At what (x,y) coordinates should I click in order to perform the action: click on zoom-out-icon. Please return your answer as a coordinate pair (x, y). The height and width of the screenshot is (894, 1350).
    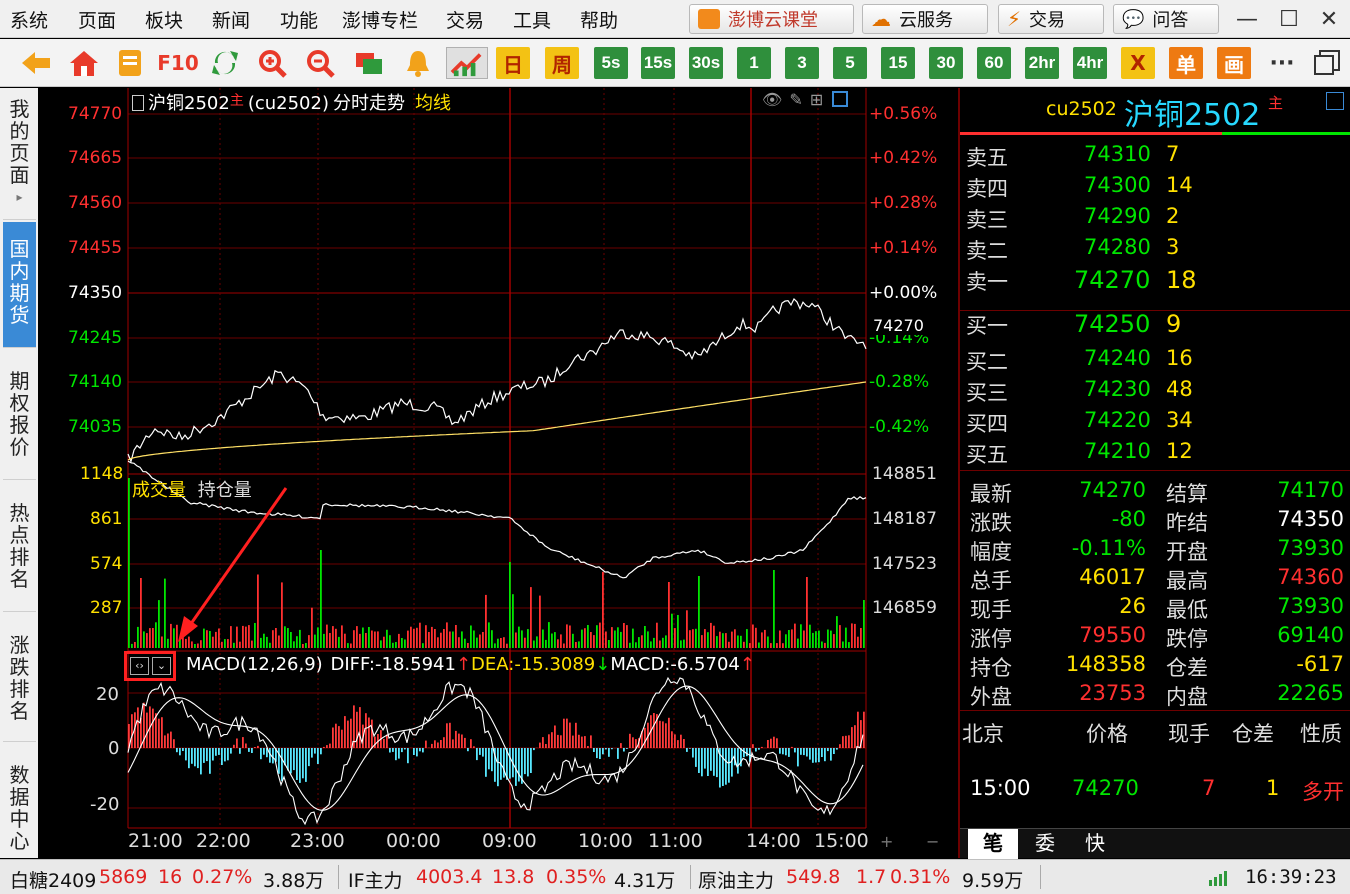
    Looking at the image, I should click on (320, 63).